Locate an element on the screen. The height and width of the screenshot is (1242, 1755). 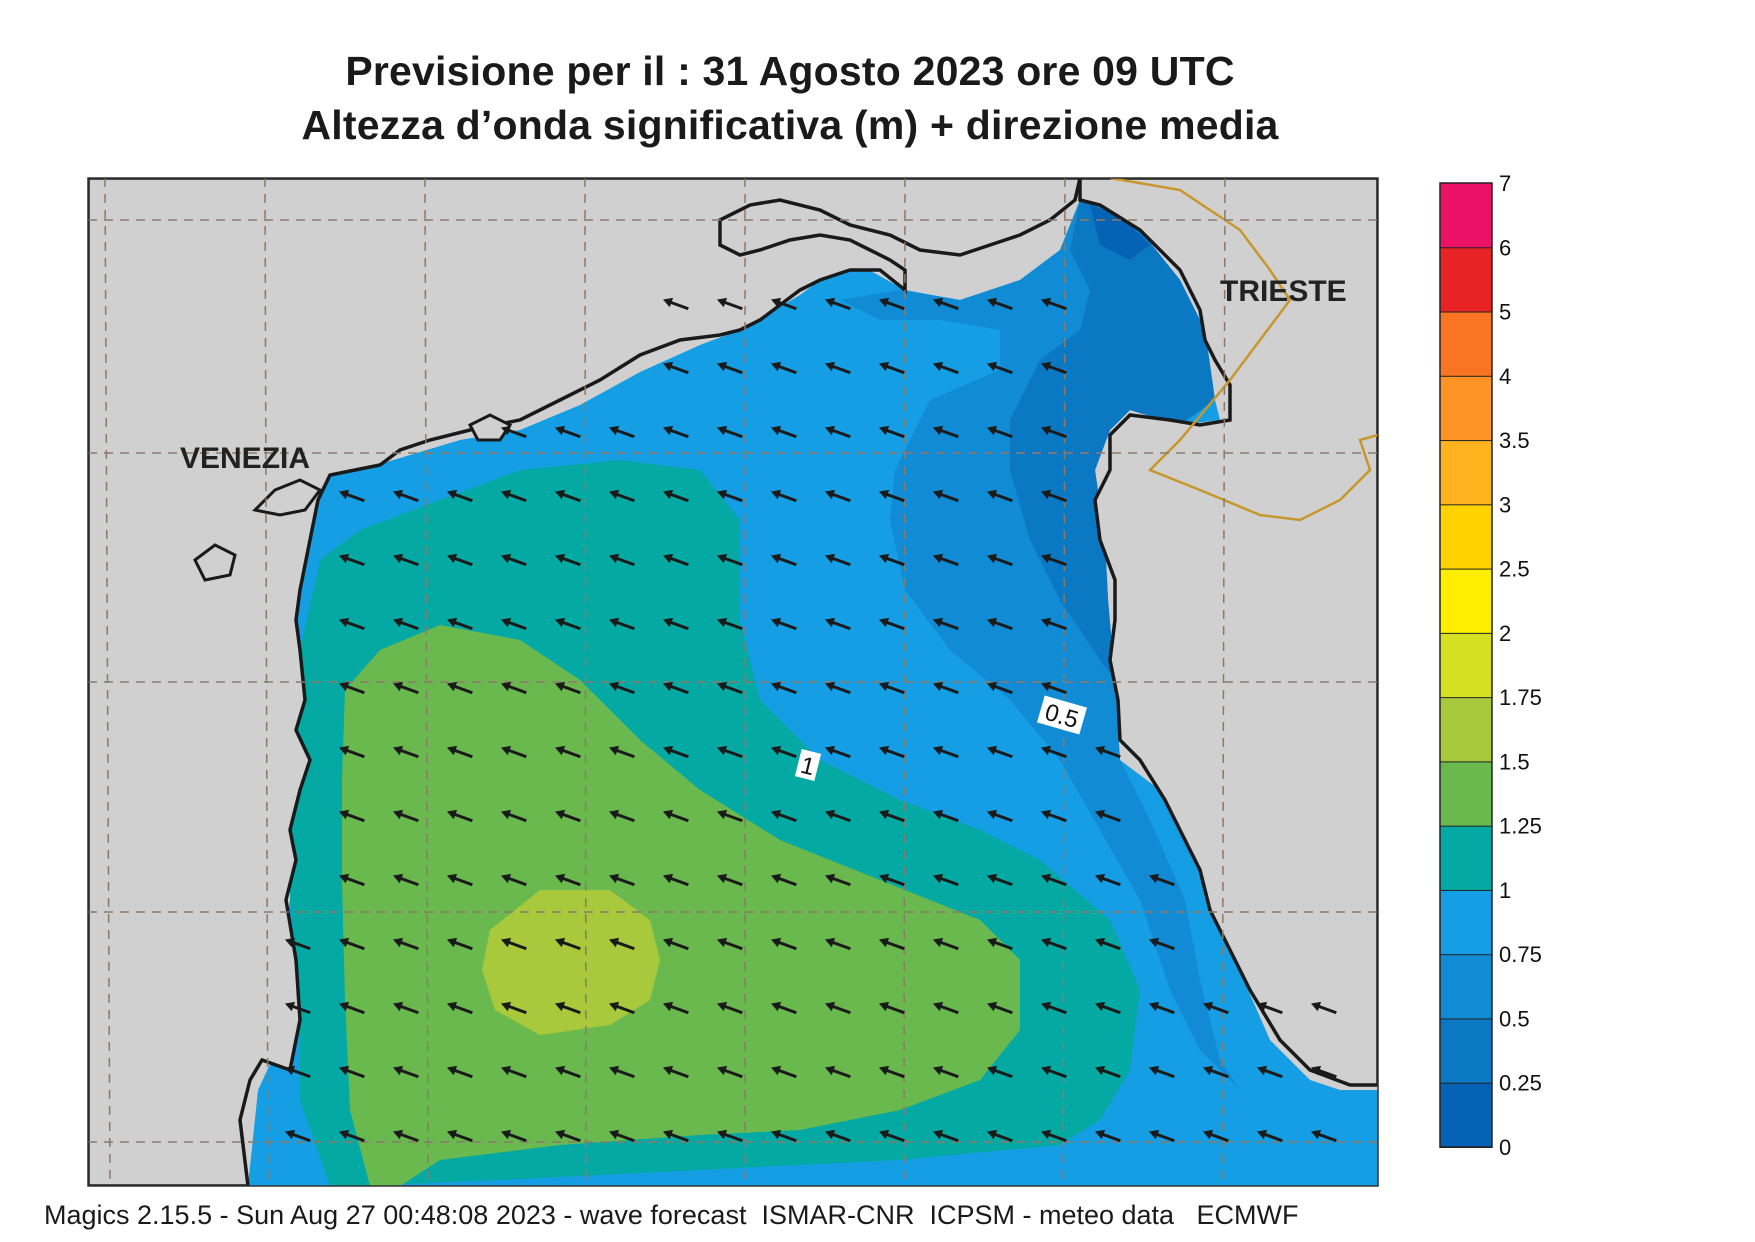
legend-tick-label: 2 is located at coordinates (1505, 633).